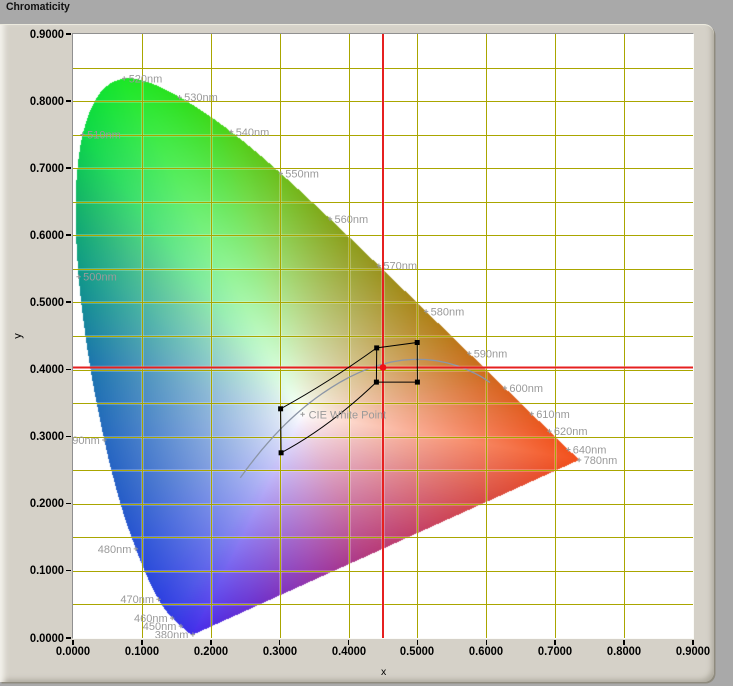 The image size is (733, 686). Describe the element at coordinates (491, 354) in the screenshot. I see `svg-text: 590nm` at that location.